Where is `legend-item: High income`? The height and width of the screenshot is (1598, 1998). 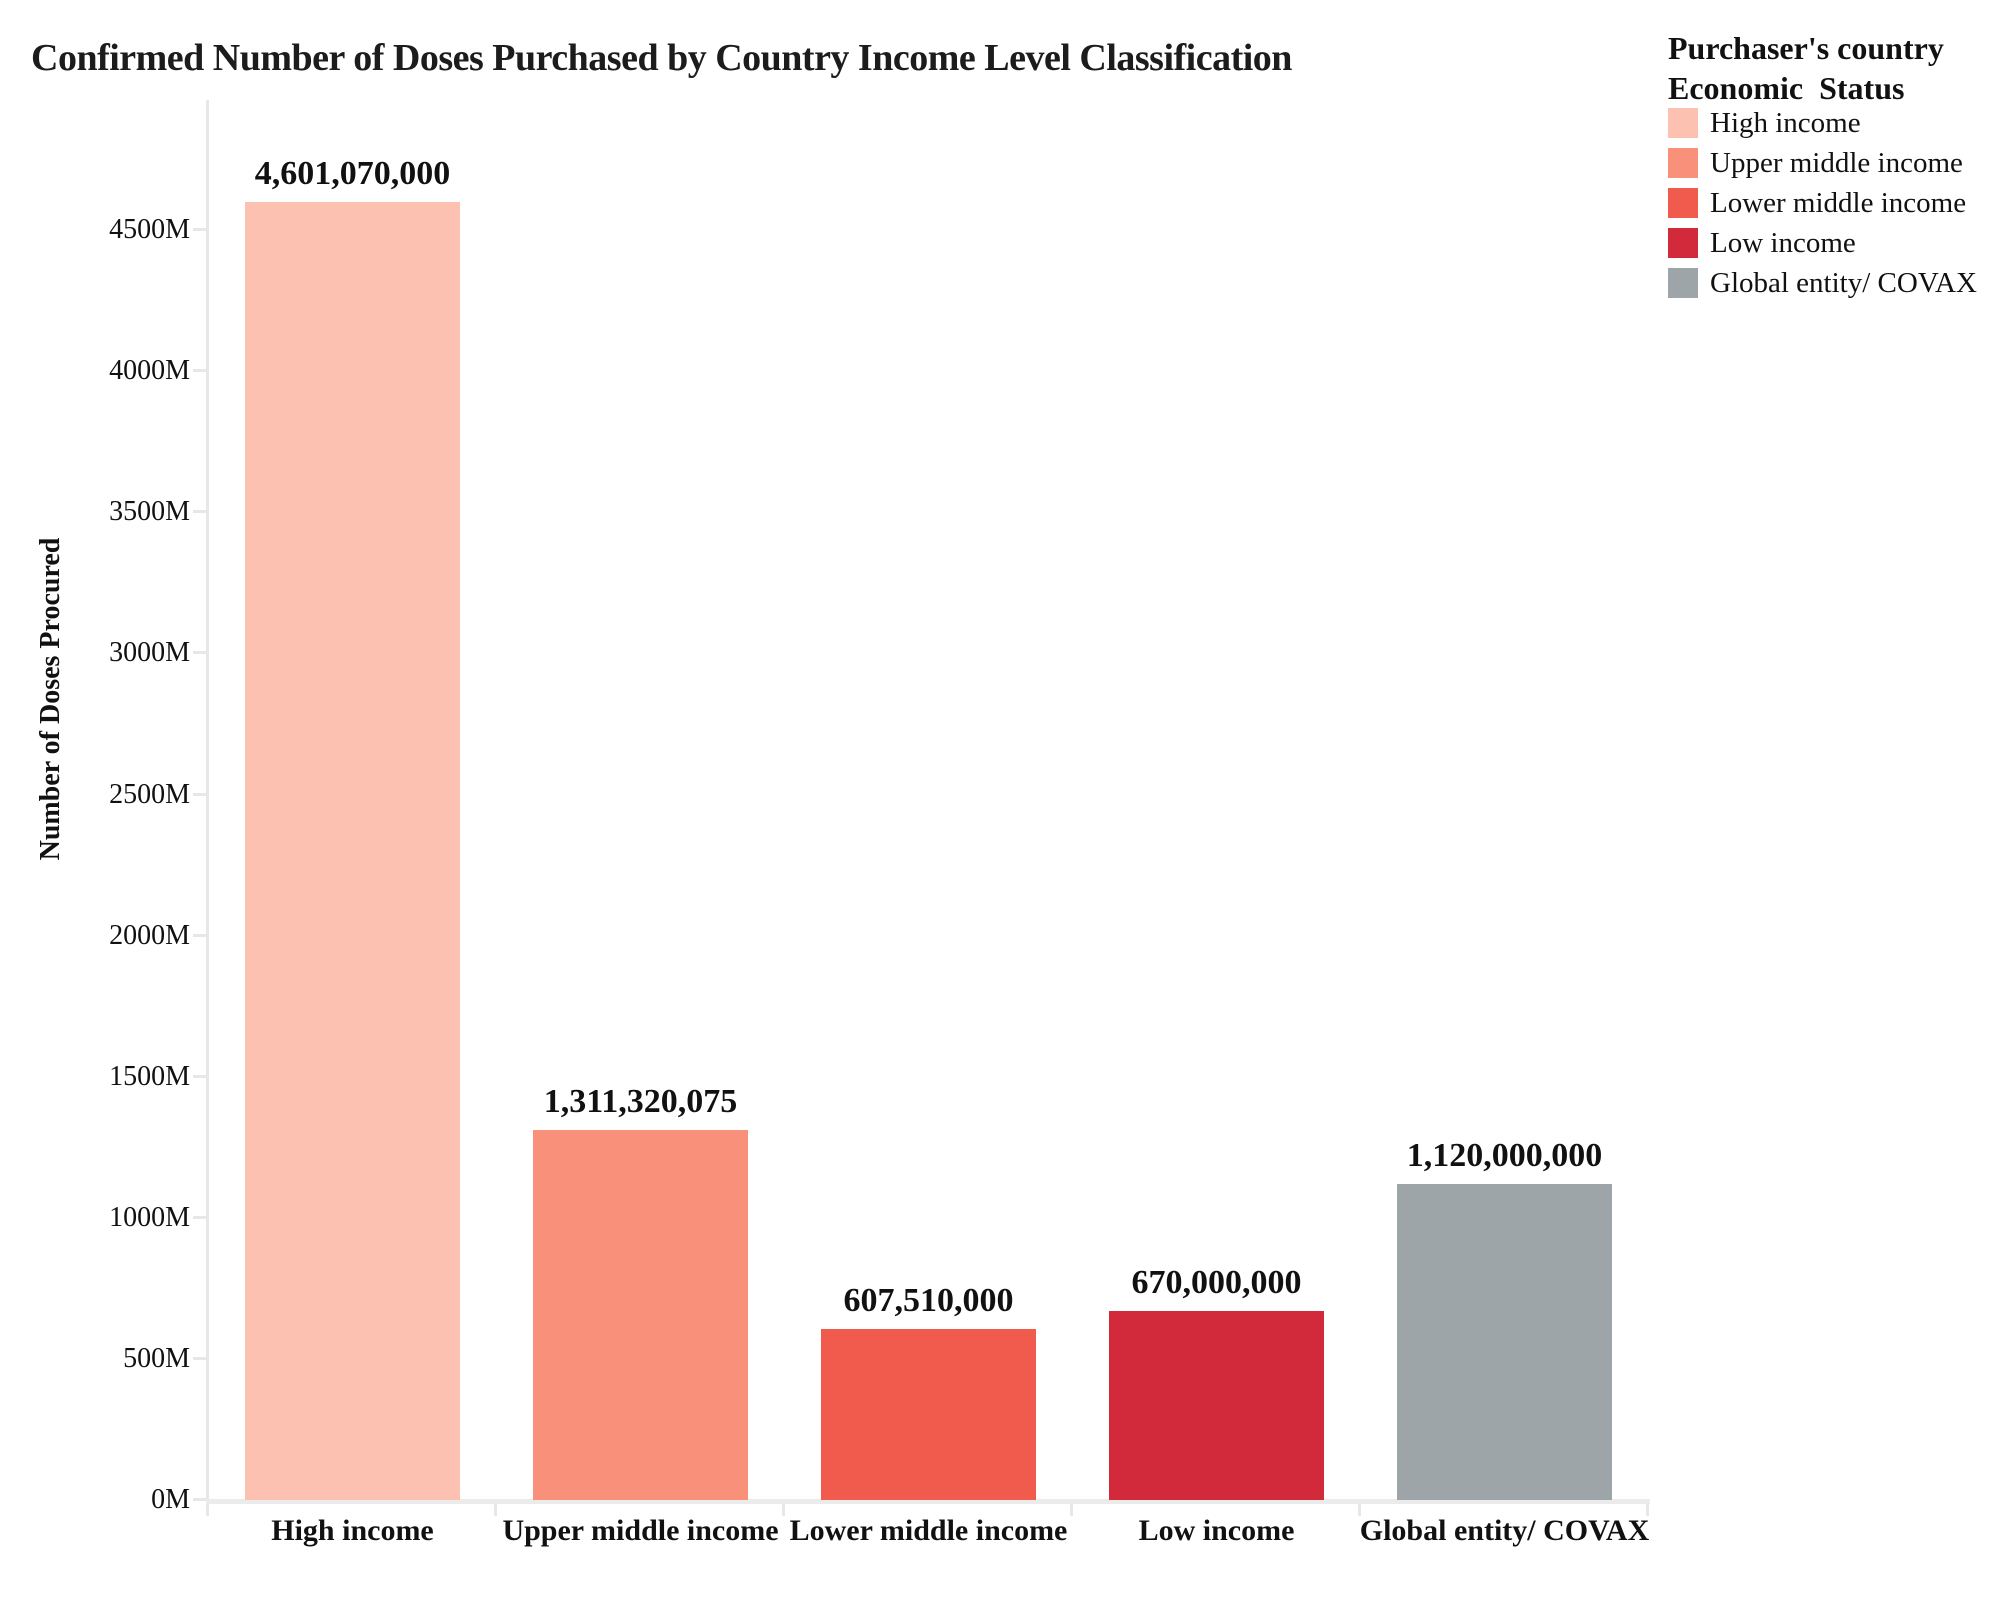 legend-item: High income is located at coordinates (1828, 123).